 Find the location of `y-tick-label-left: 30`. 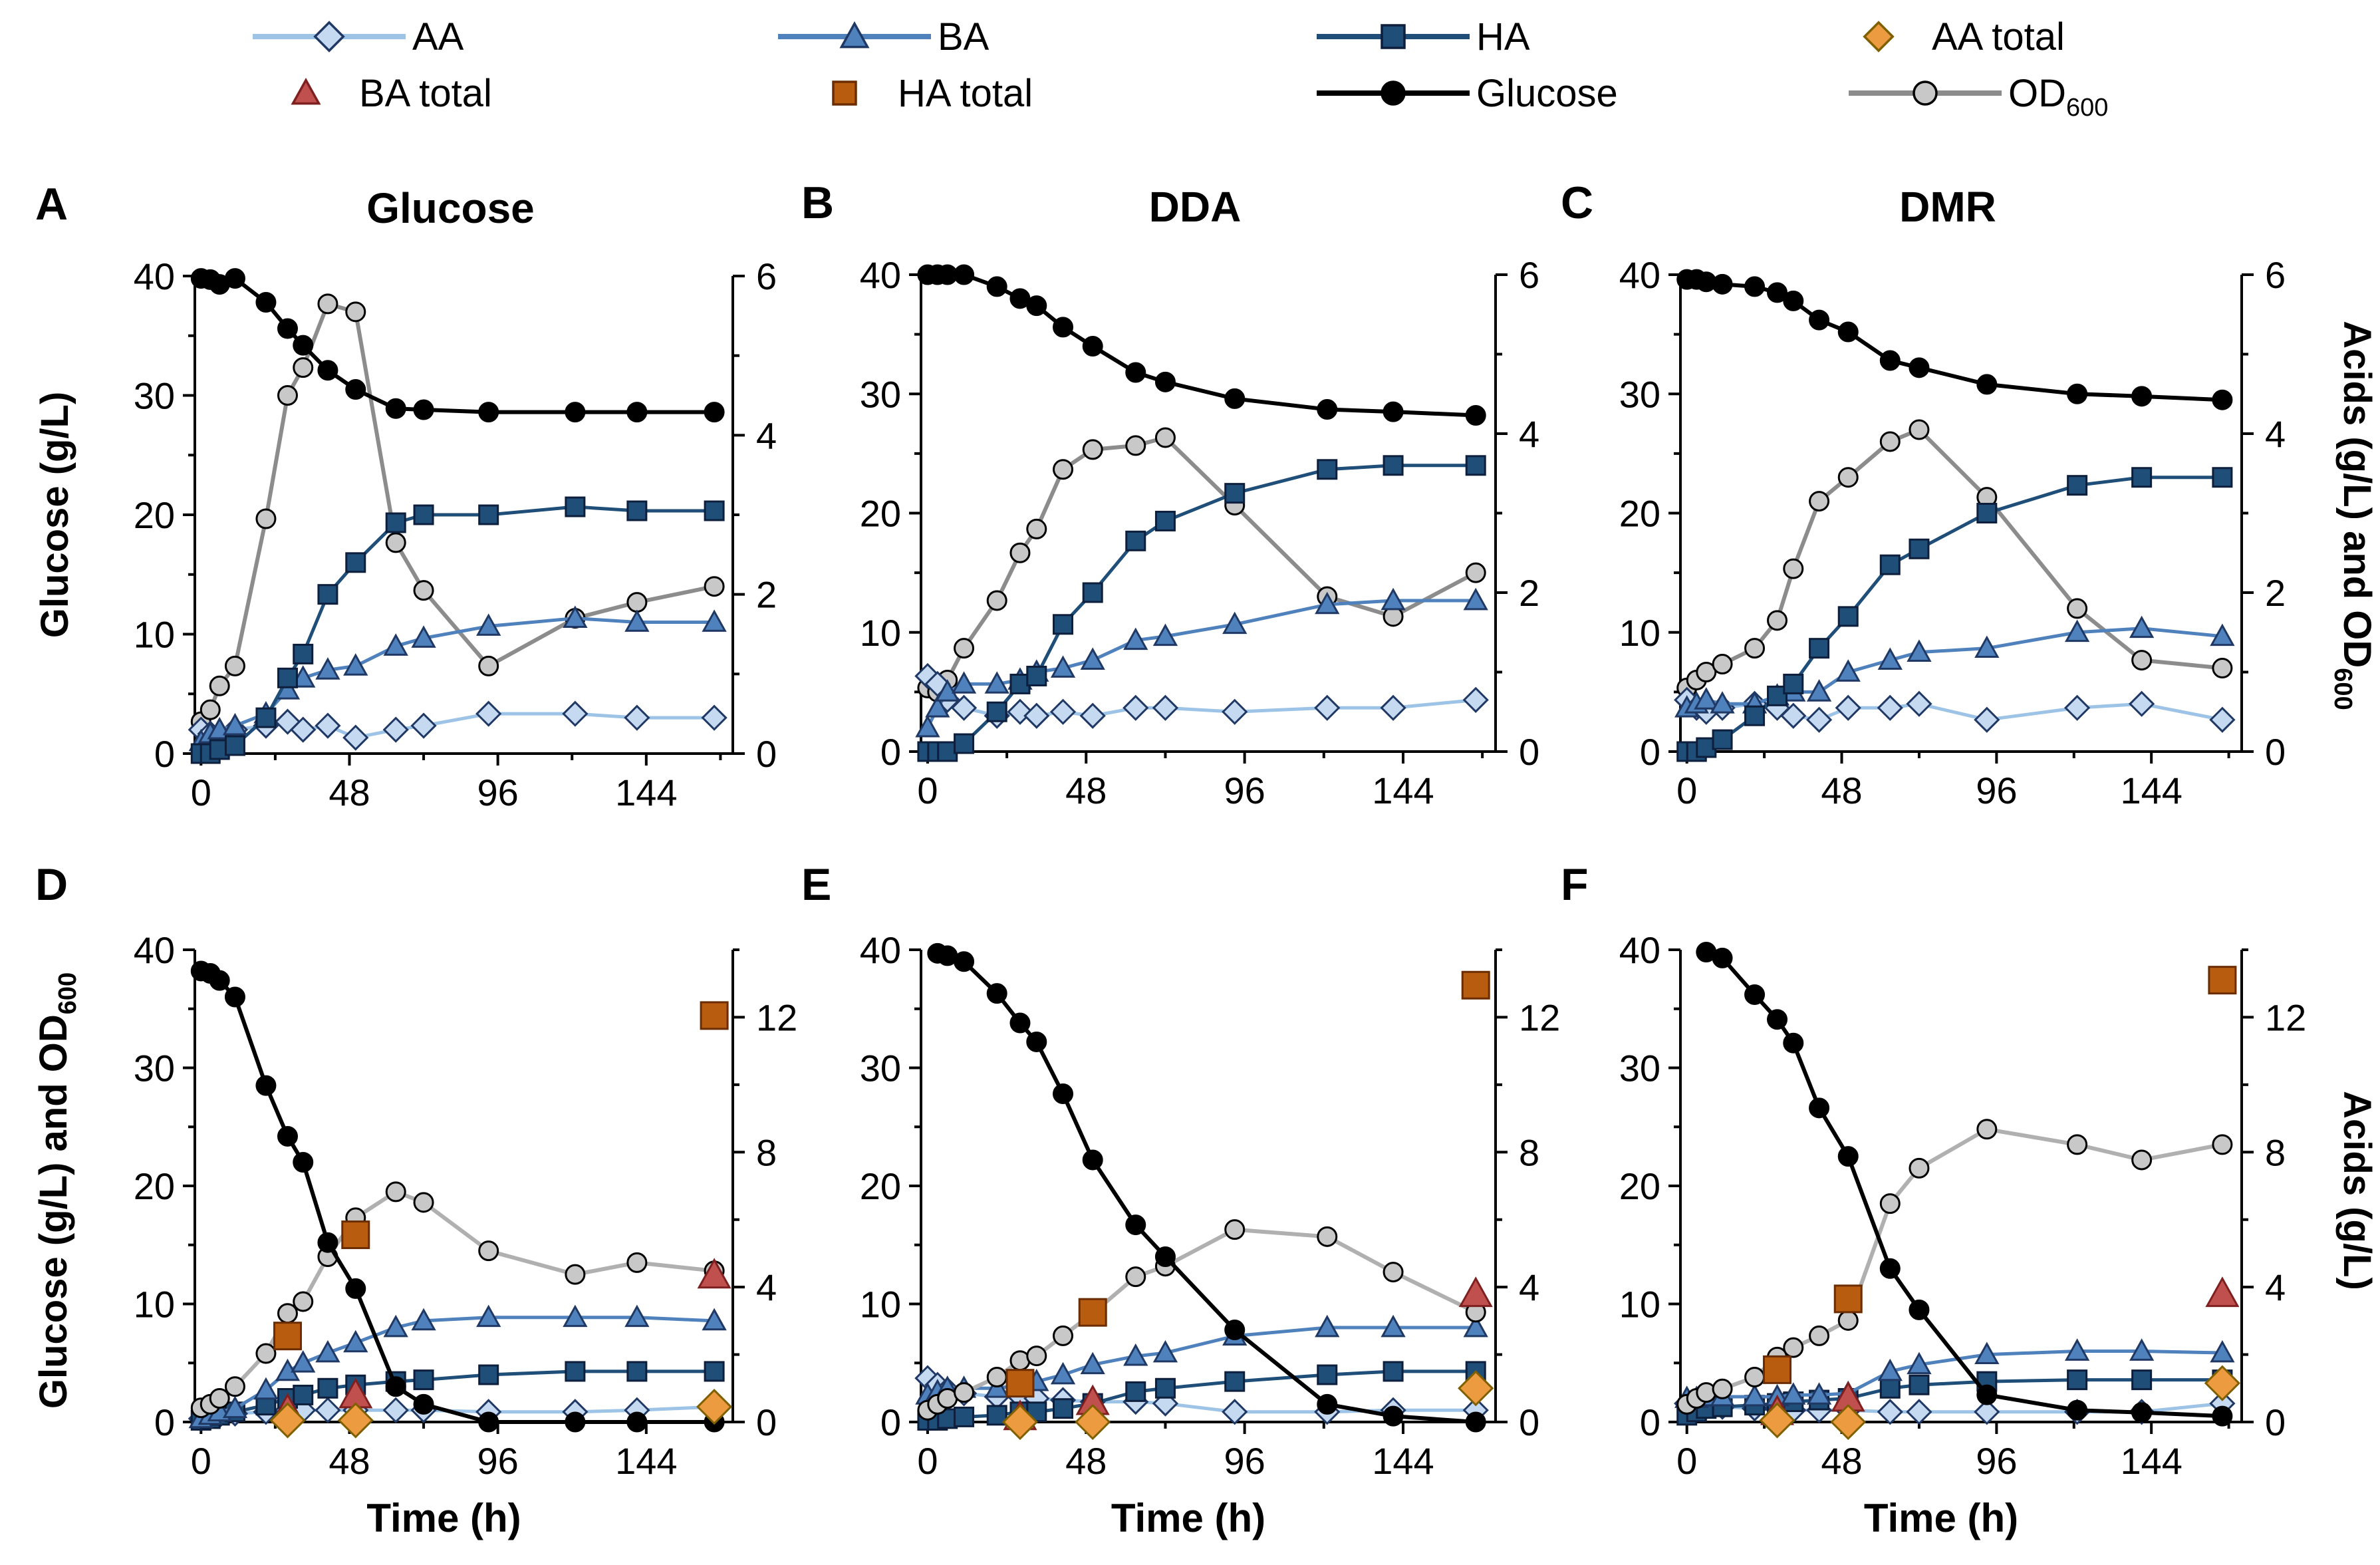

y-tick-label-left: 30 is located at coordinates (880, 394).